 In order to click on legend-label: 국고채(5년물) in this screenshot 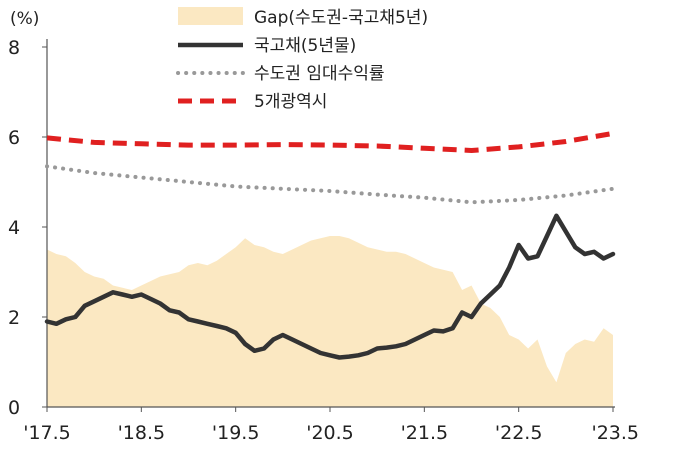, I will do `click(305, 46)`.